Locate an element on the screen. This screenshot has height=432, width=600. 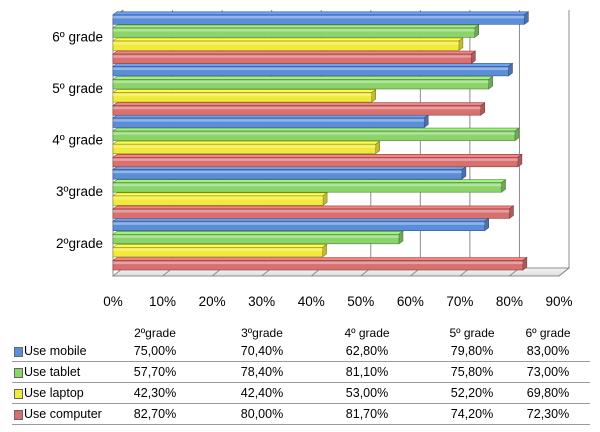
x-tick-label: 50% is located at coordinates (360, 301).